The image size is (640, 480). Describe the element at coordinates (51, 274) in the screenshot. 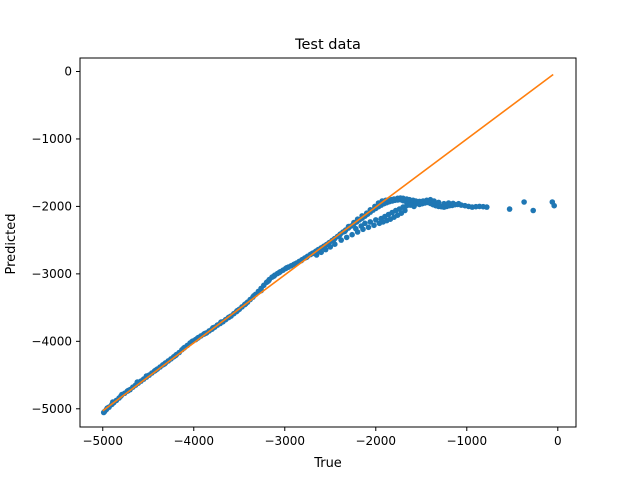

I see `y-tick-label: −3000` at that location.